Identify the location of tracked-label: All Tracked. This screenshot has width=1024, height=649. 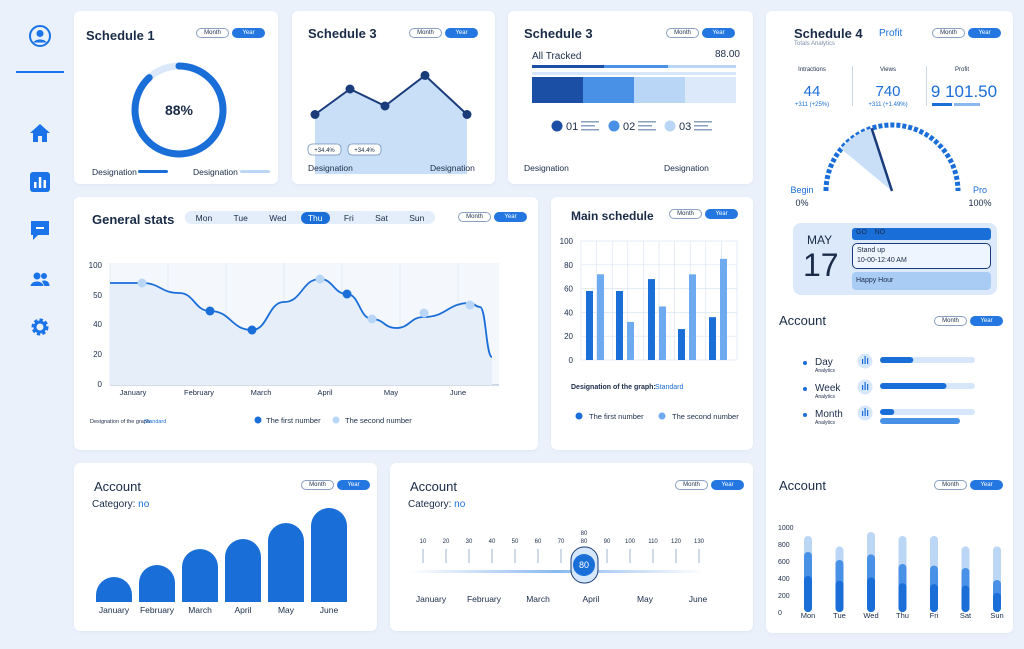
(556, 56).